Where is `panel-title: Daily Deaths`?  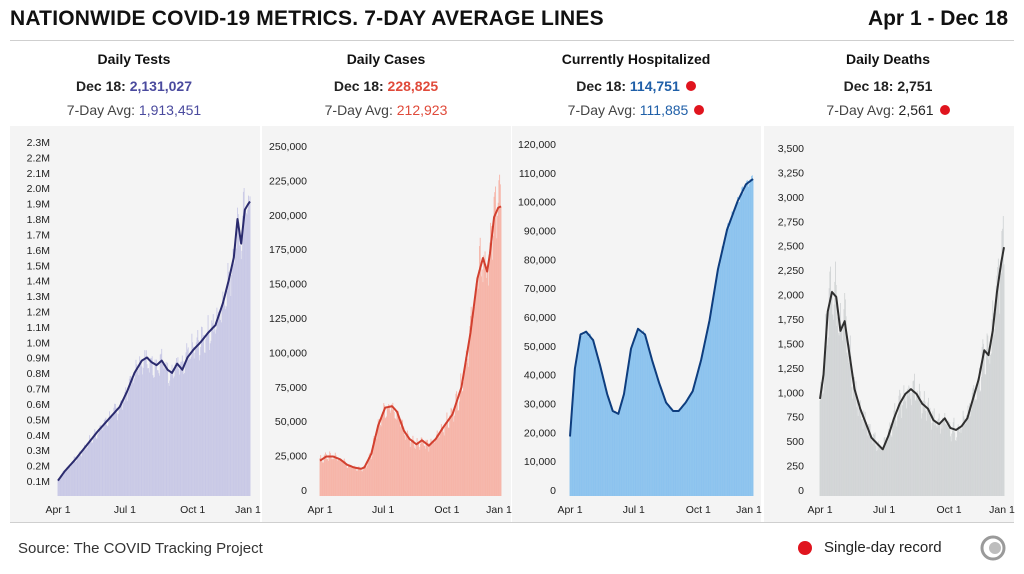 panel-title: Daily Deaths is located at coordinates (888, 59).